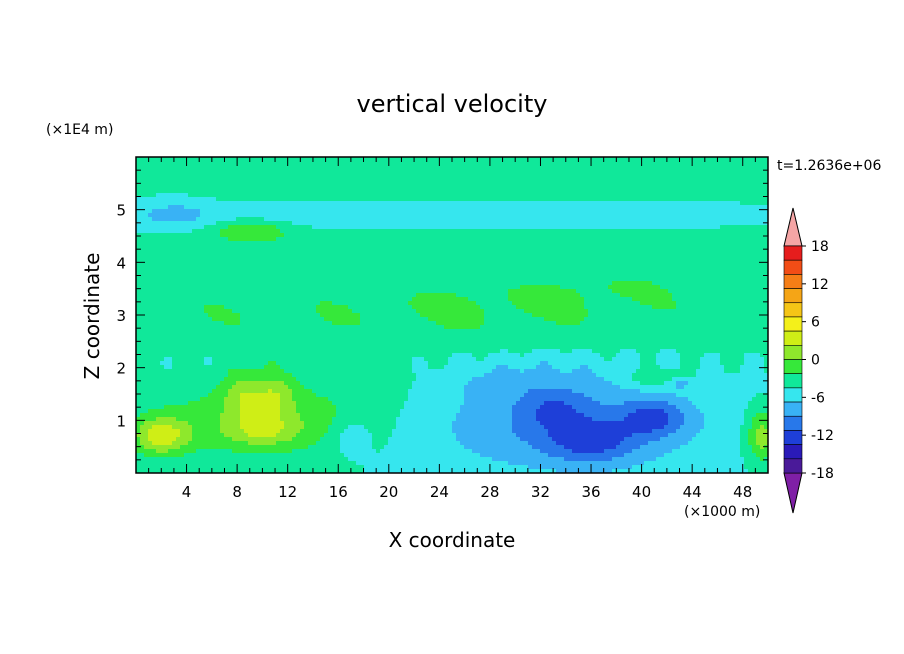  What do you see at coordinates (452, 540) in the screenshot?
I see `x-axis-label: X coordinate` at bounding box center [452, 540].